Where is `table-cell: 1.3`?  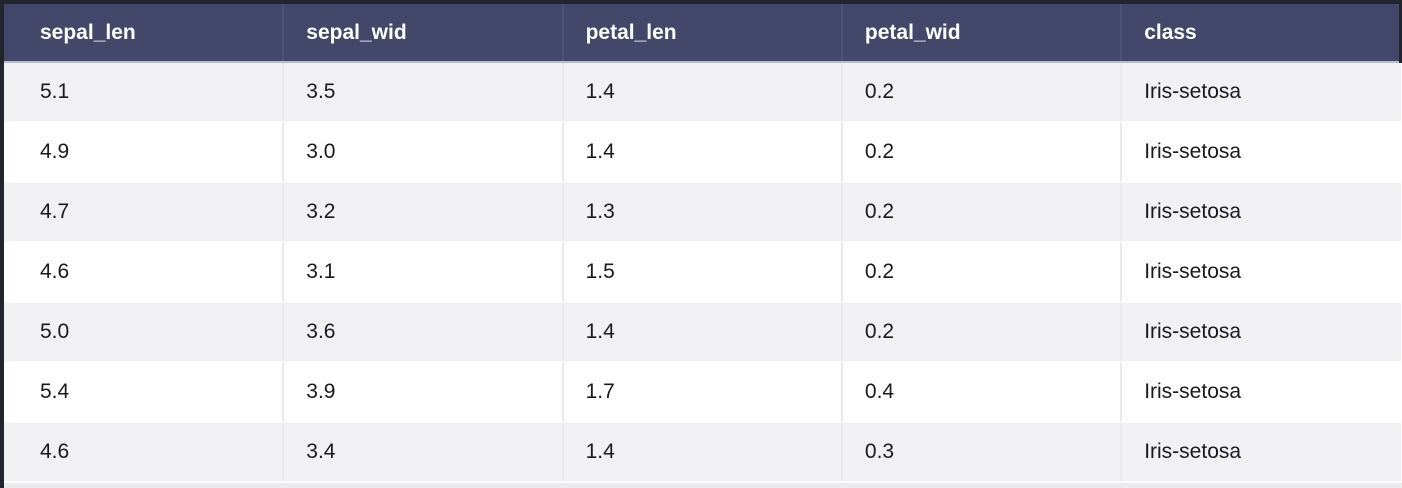 table-cell: 1.3 is located at coordinates (702, 212).